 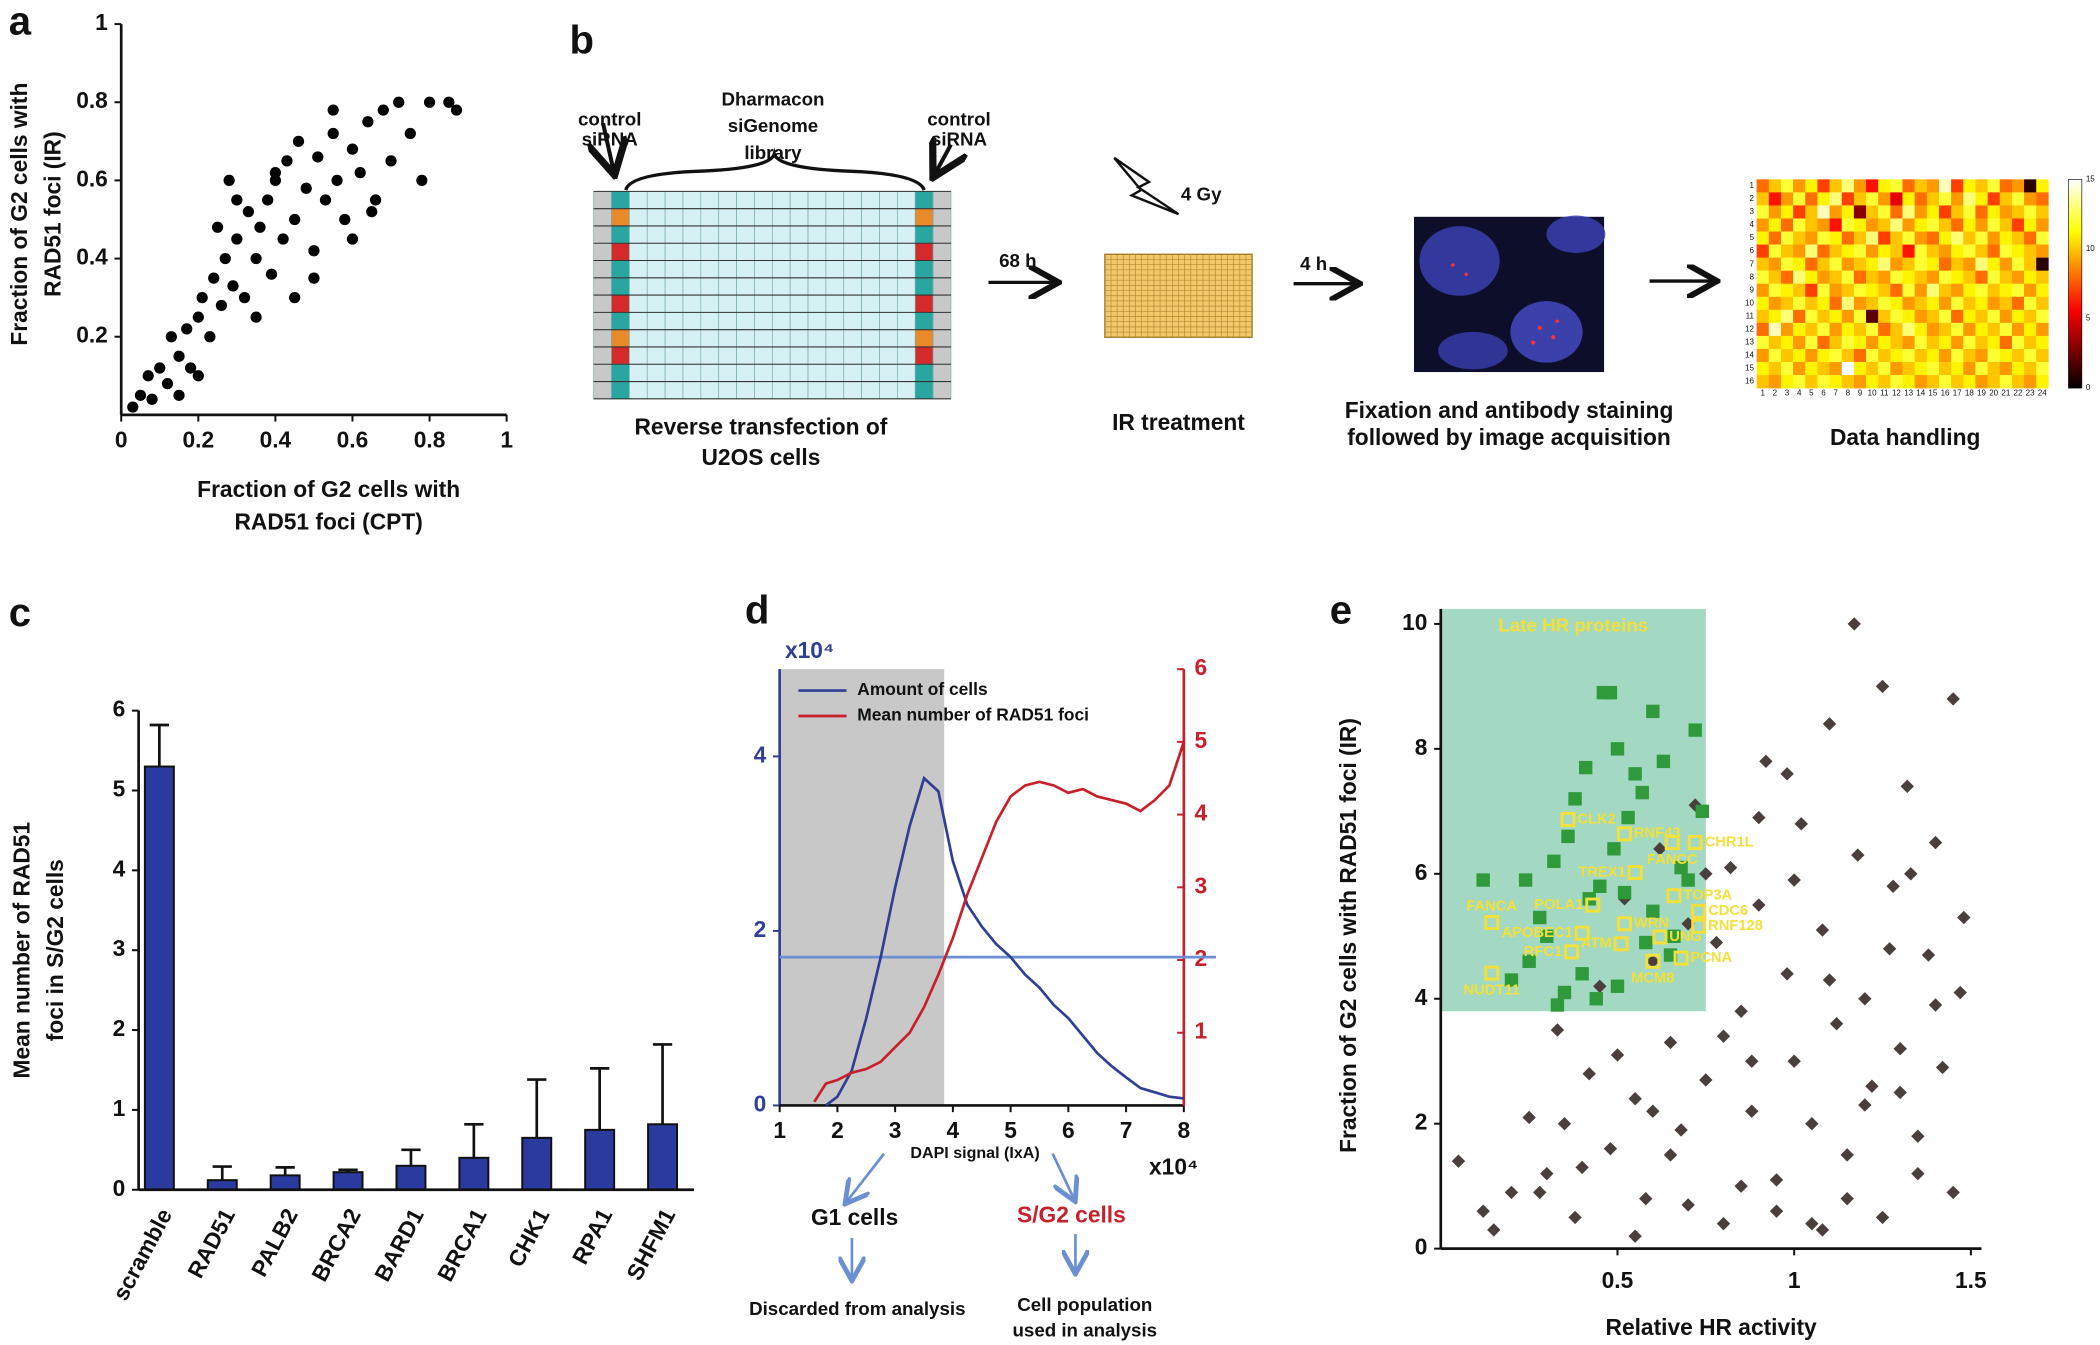 What do you see at coordinates (854, 1217) in the screenshot?
I see `flow-label: G1 cells` at bounding box center [854, 1217].